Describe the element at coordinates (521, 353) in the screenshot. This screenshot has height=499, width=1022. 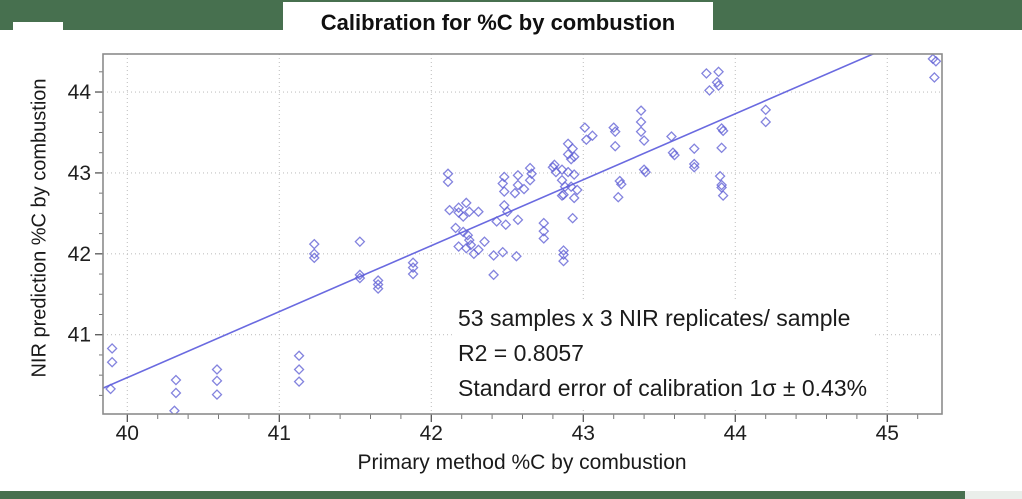
I see `annotation-r2: R2 = 0.8057` at that location.